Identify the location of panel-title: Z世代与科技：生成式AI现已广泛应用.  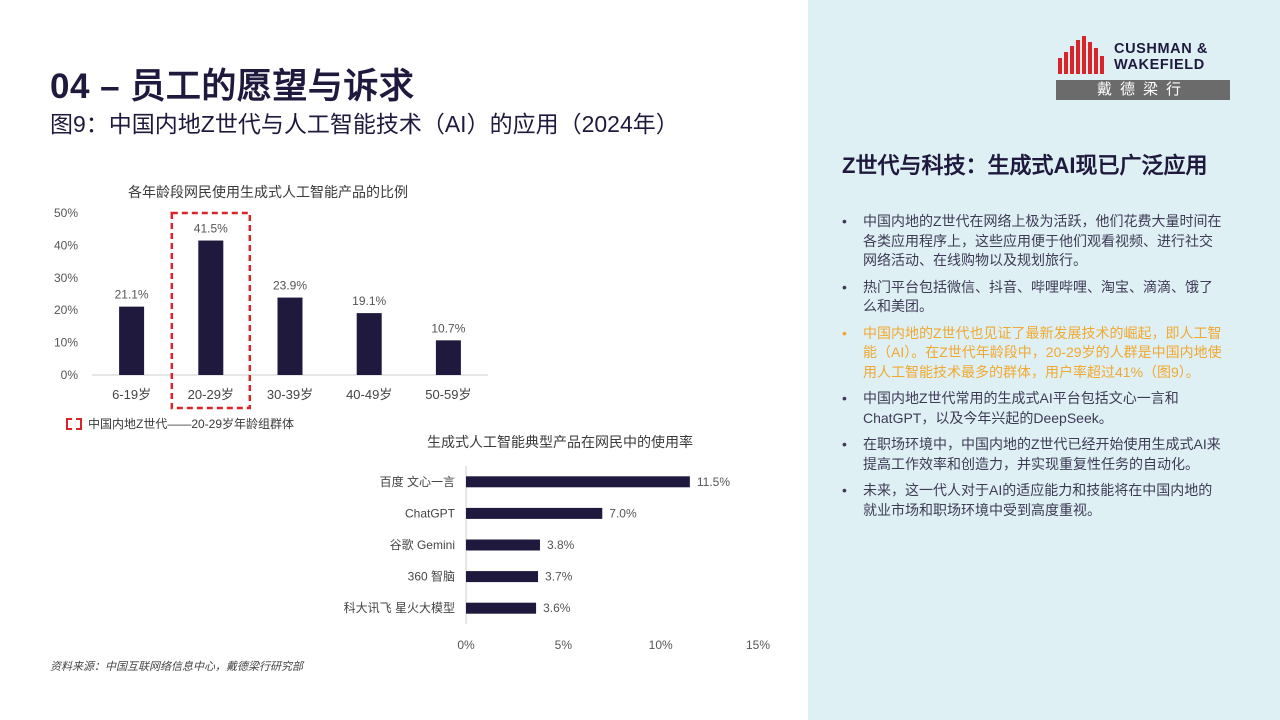
(1025, 165).